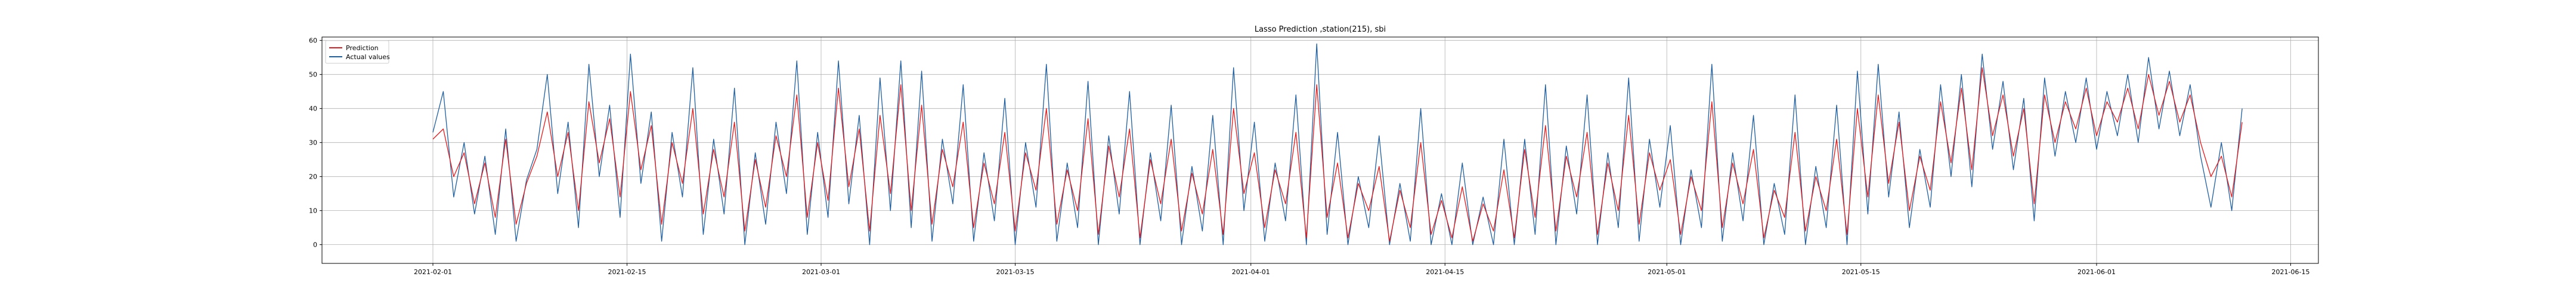 This screenshot has height=304, width=2576. What do you see at coordinates (1861, 272) in the screenshot?
I see `x-tick-label: 2021-05-15` at bounding box center [1861, 272].